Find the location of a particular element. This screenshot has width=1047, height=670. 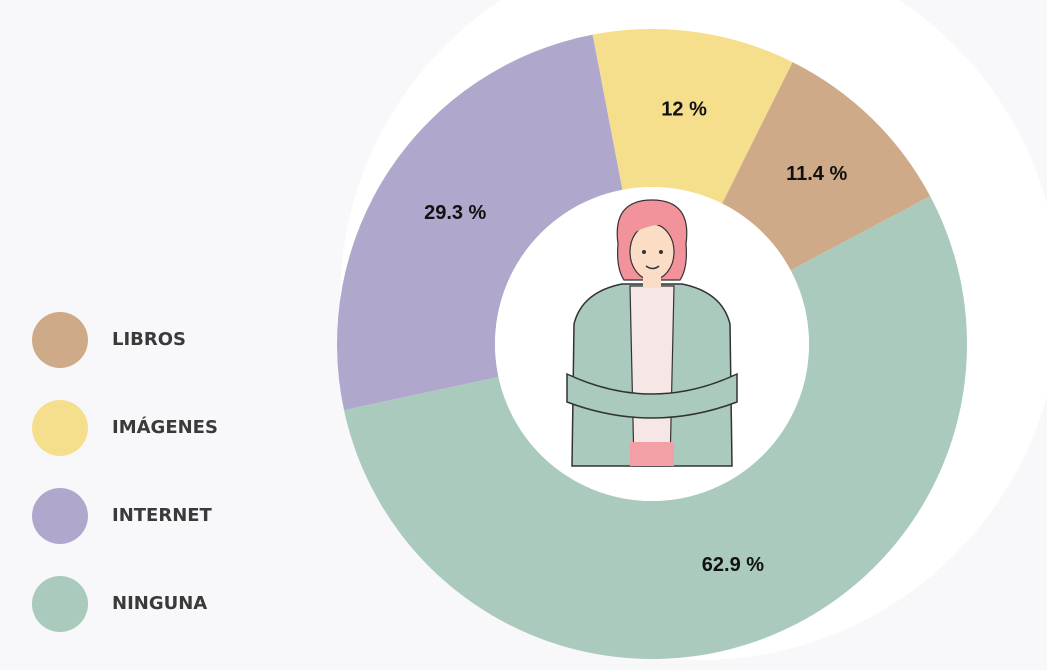

legend-label: NINGUNA is located at coordinates (159, 603).